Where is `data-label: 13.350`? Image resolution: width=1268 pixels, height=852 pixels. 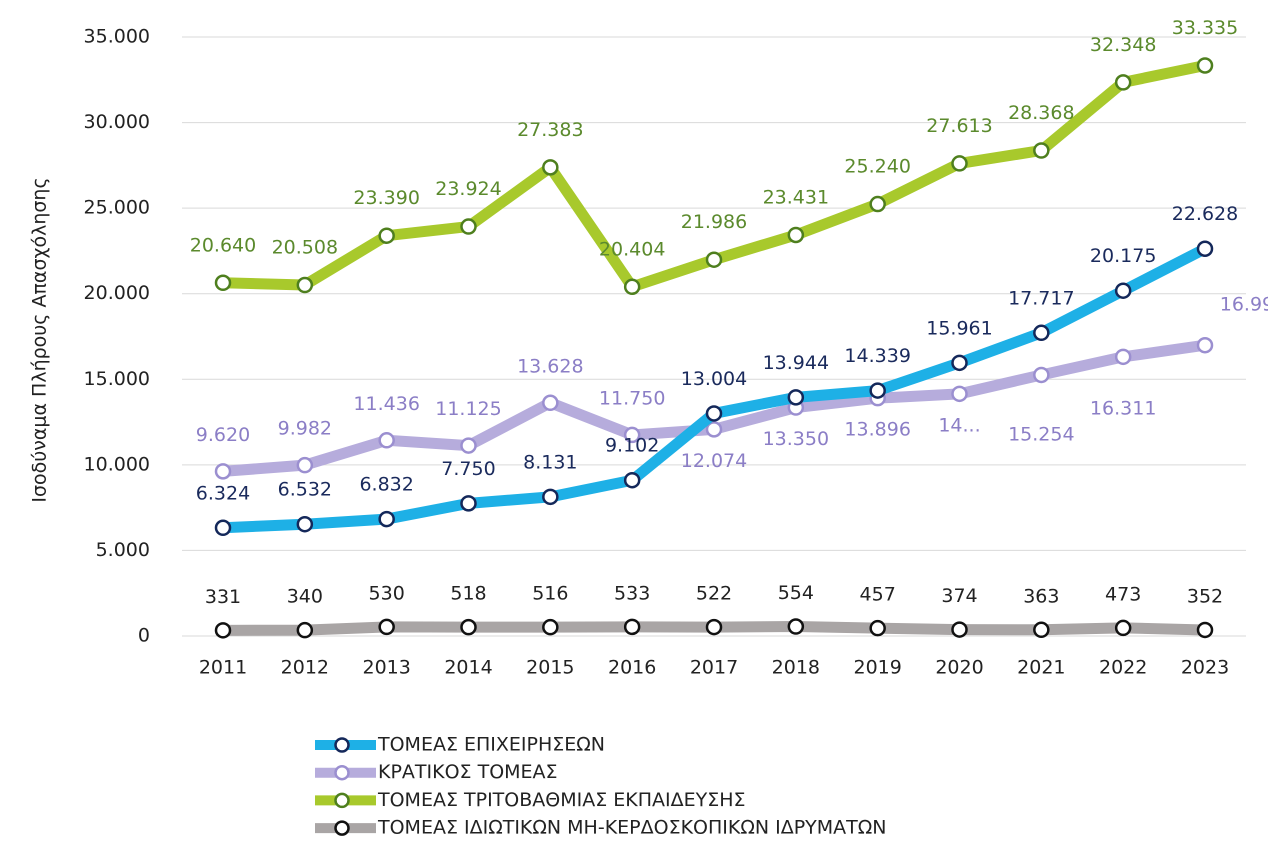
data-label: 13.350 is located at coordinates (796, 439).